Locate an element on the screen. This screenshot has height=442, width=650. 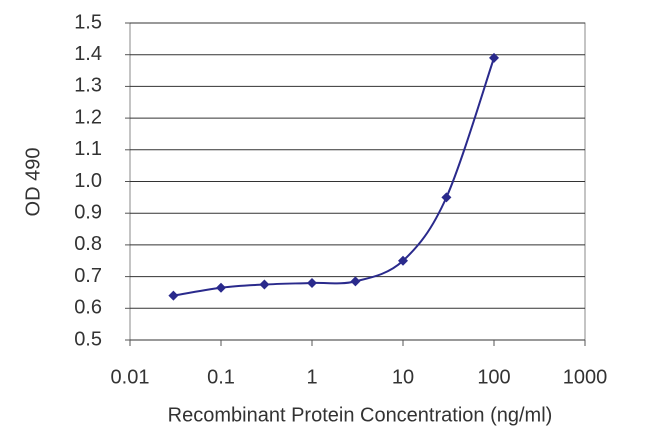
y-axis-label: OD 490 is located at coordinates (33, 182).